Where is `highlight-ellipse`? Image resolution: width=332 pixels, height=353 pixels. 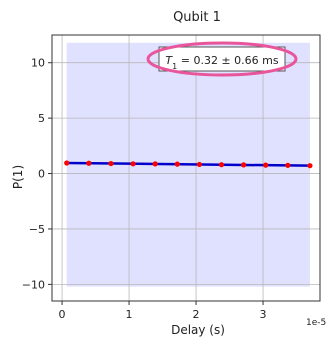 highlight-ellipse is located at coordinates (222, 59).